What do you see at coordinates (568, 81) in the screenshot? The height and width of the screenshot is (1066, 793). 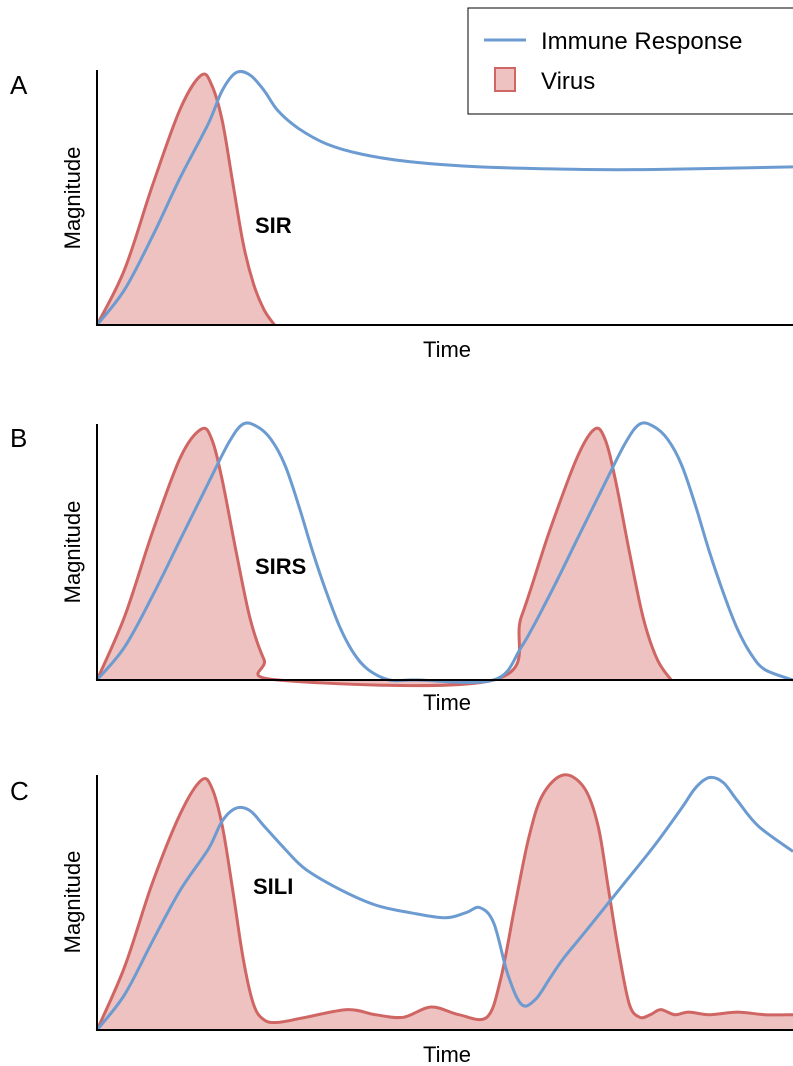 I see `legend-virus-label: Virus` at bounding box center [568, 81].